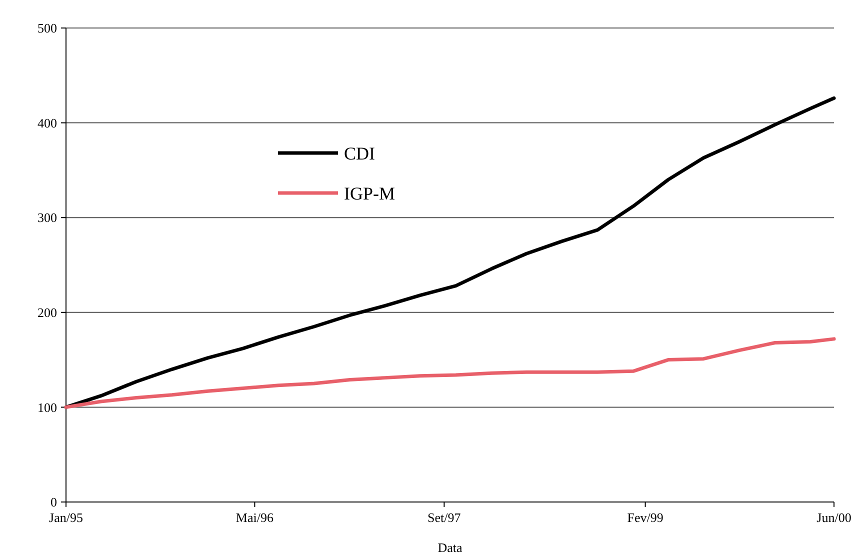 This screenshot has height=554, width=853. What do you see at coordinates (255, 517) in the screenshot?
I see `x-tick-label: Mai/96` at bounding box center [255, 517].